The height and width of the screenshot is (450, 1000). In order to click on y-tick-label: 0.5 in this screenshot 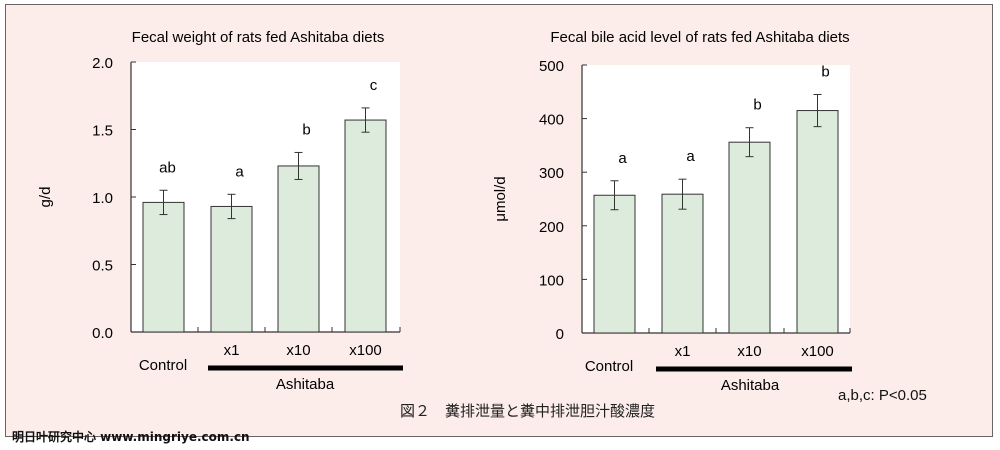, I will do `click(102, 266)`.